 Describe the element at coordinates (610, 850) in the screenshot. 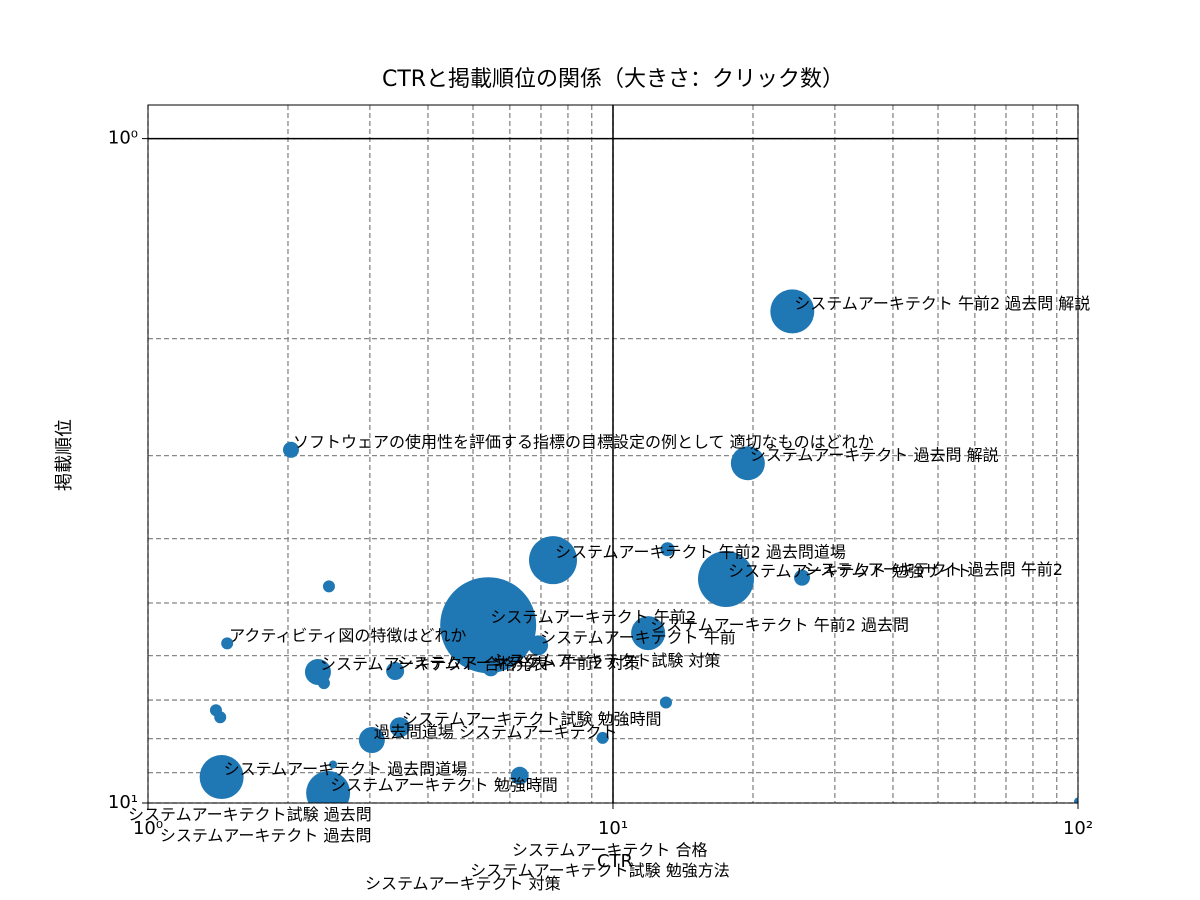

I see `point-label: システムアーキテクト 合格` at that location.